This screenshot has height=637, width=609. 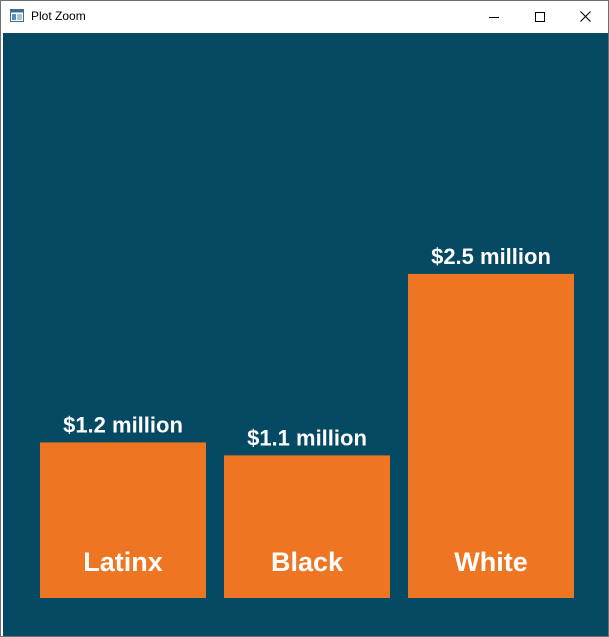 I want to click on window-title: Plot Zoom, so click(x=58, y=16).